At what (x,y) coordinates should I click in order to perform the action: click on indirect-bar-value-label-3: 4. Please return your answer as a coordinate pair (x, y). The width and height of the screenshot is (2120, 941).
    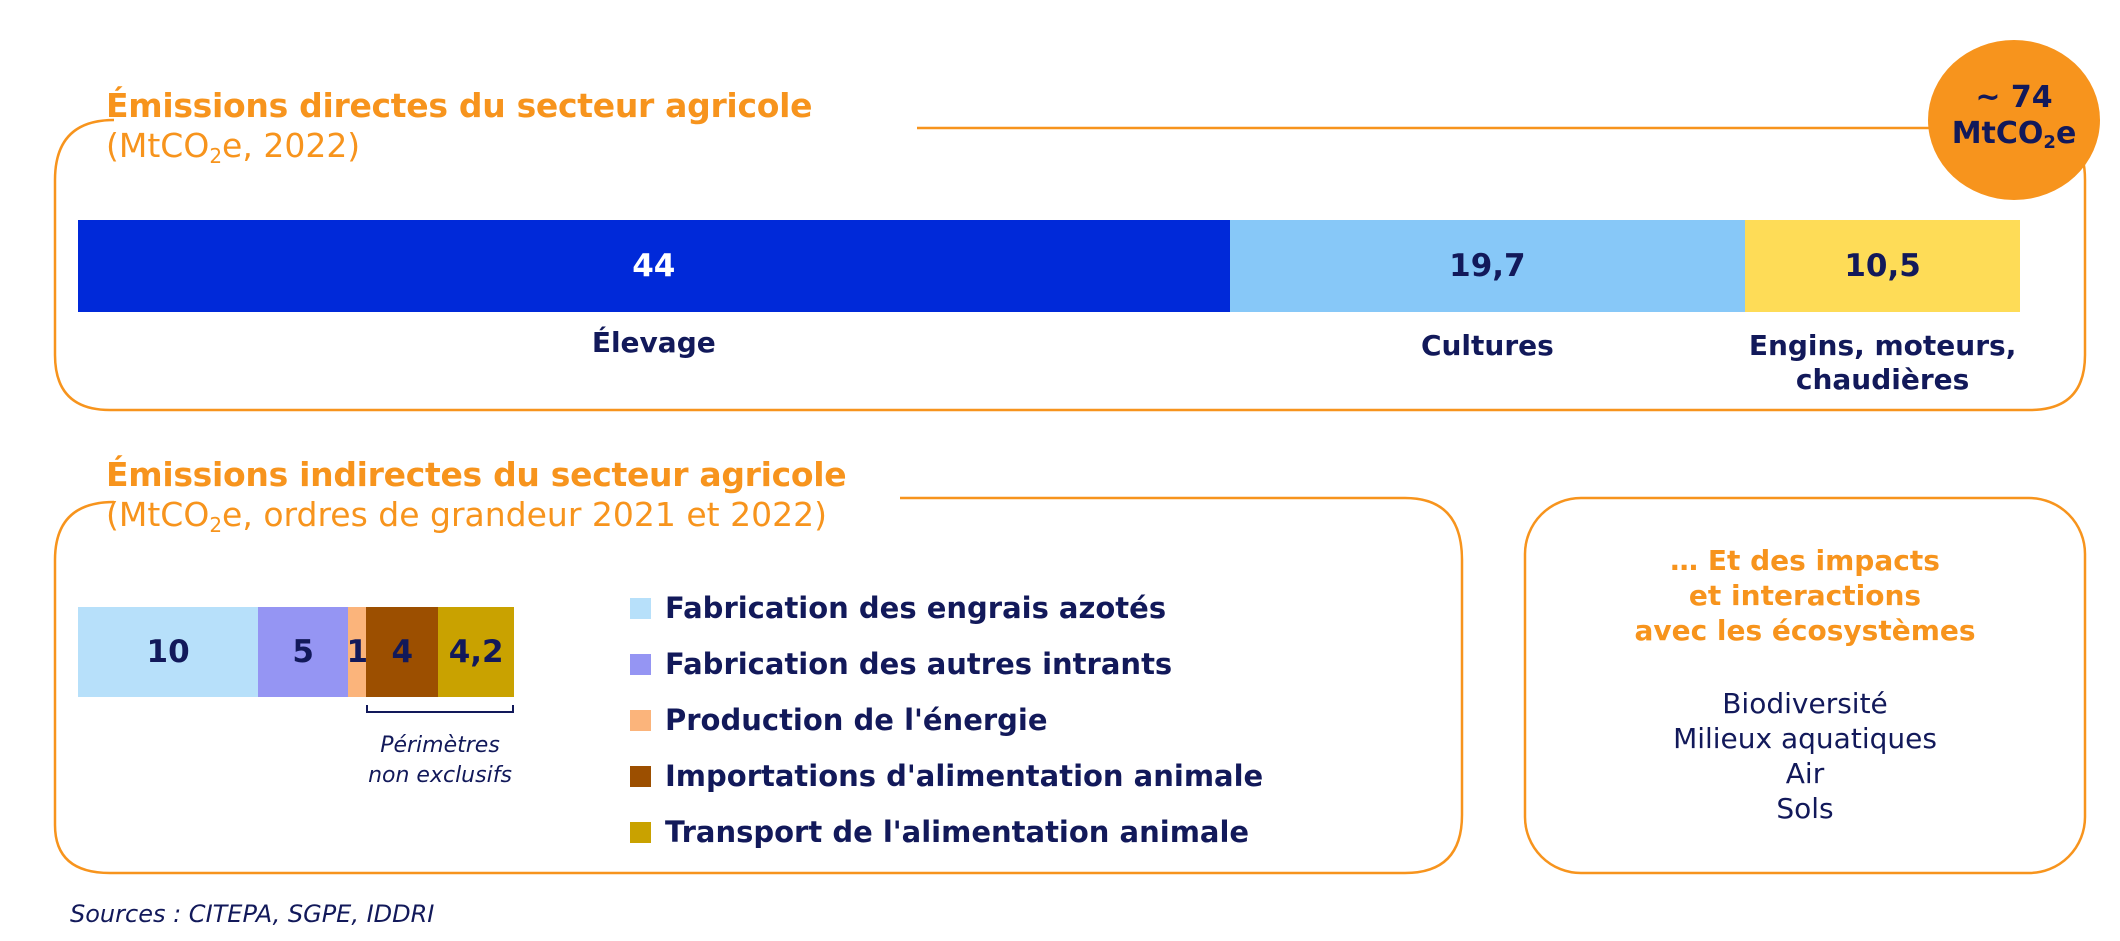
    Looking at the image, I should click on (402, 652).